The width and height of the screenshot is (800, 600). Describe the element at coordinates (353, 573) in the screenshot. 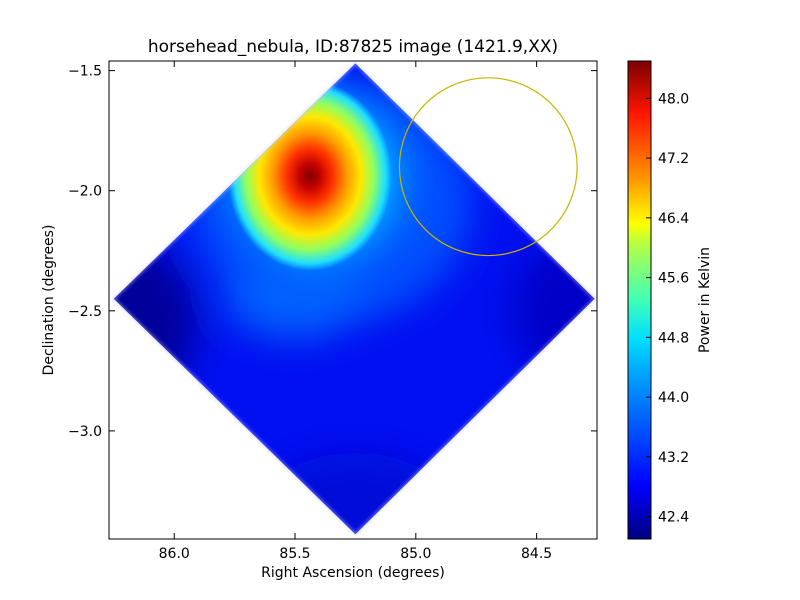

I see `x-axis-label: Right Ascension (degrees)` at that location.